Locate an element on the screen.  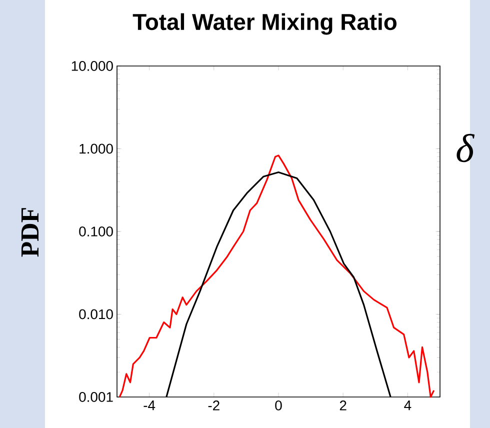
text: δ is located at coordinates (465, 148).